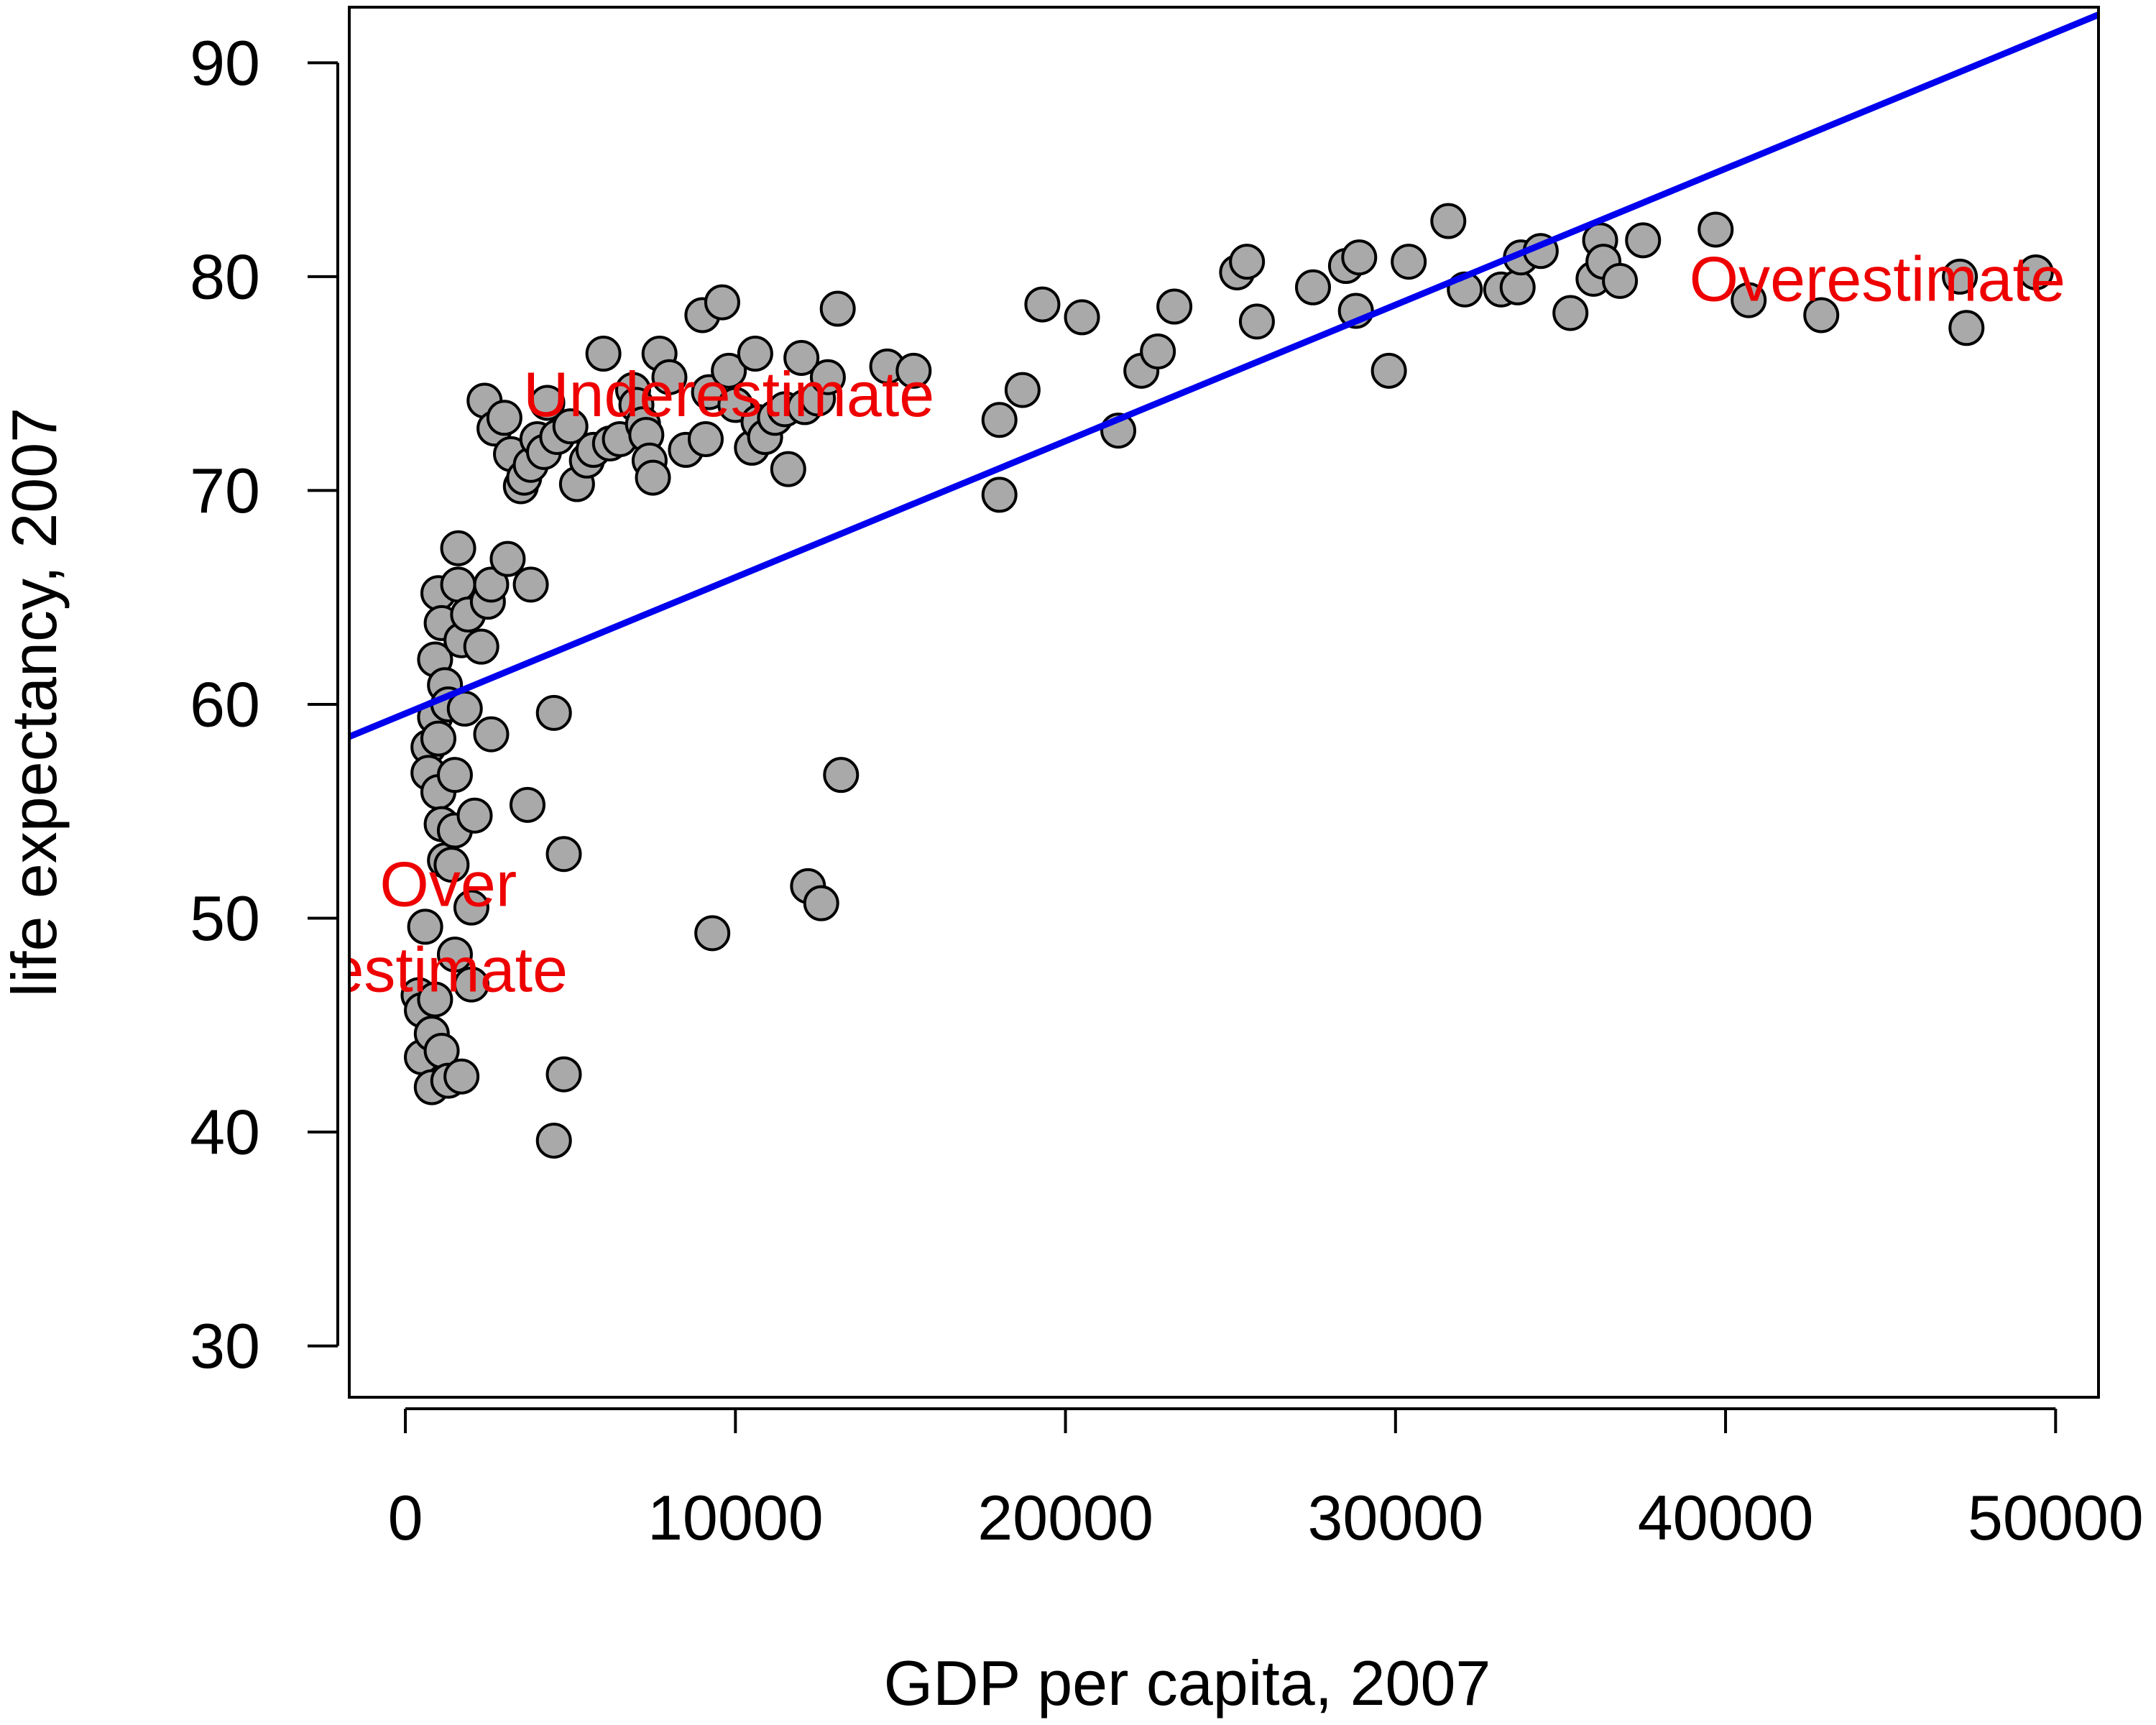 The height and width of the screenshot is (1725, 2156). I want to click on x-axis: 0 10000 20000 30000 40000 50000, so click(1266, 1480).